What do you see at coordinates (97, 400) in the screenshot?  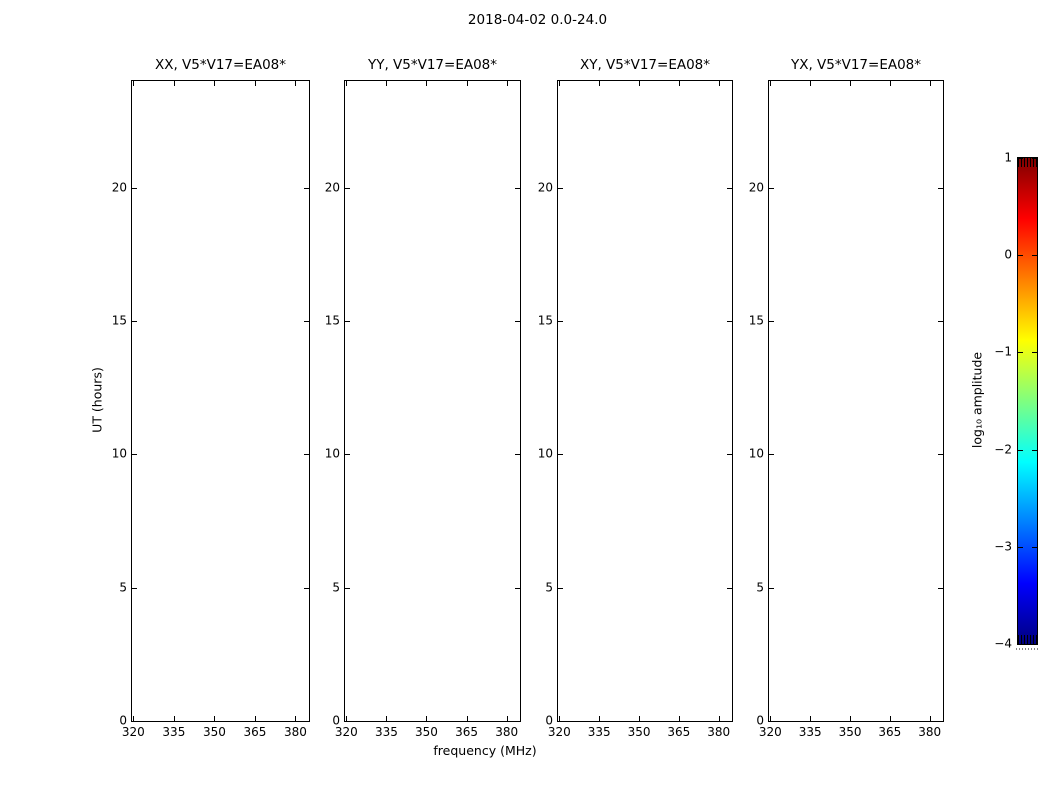 I see `y-axis-label: UT (hours)` at bounding box center [97, 400].